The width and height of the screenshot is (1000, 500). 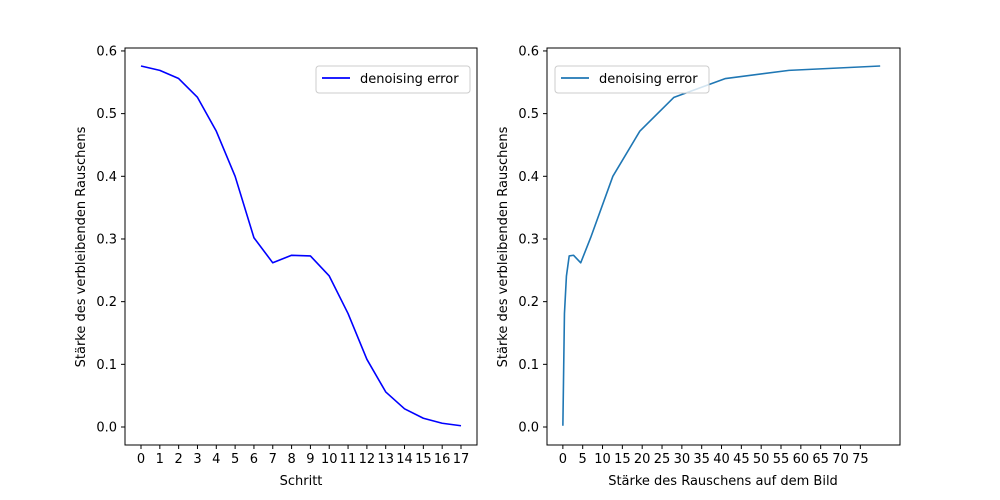 What do you see at coordinates (197, 459) in the screenshot?
I see `x-tick-label: 3` at bounding box center [197, 459].